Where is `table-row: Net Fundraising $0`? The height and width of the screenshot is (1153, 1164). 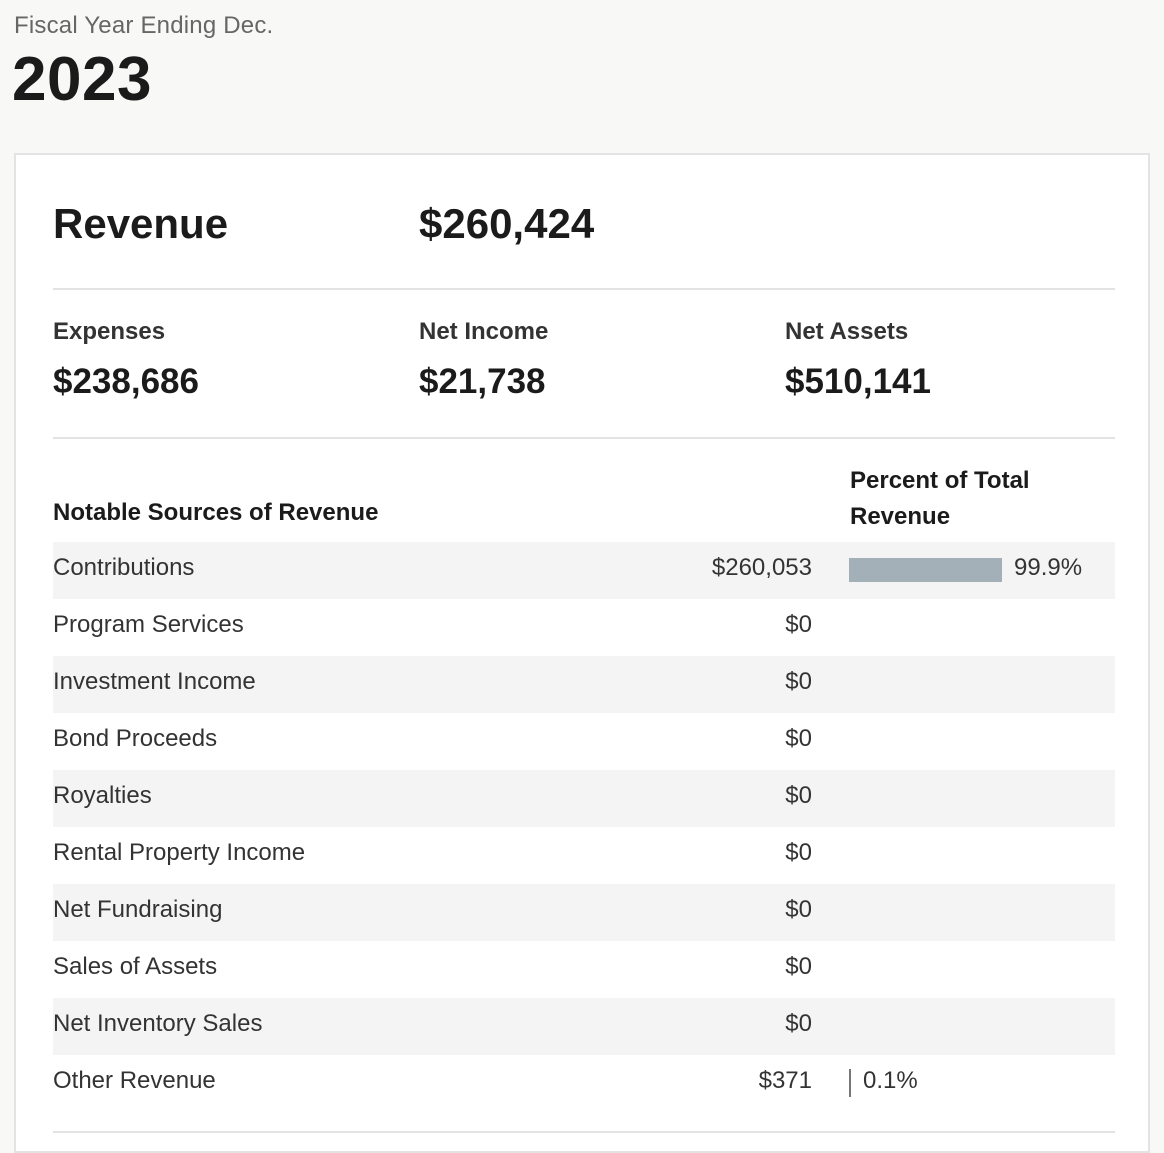 table-row: Net Fundraising $0 is located at coordinates (584, 912).